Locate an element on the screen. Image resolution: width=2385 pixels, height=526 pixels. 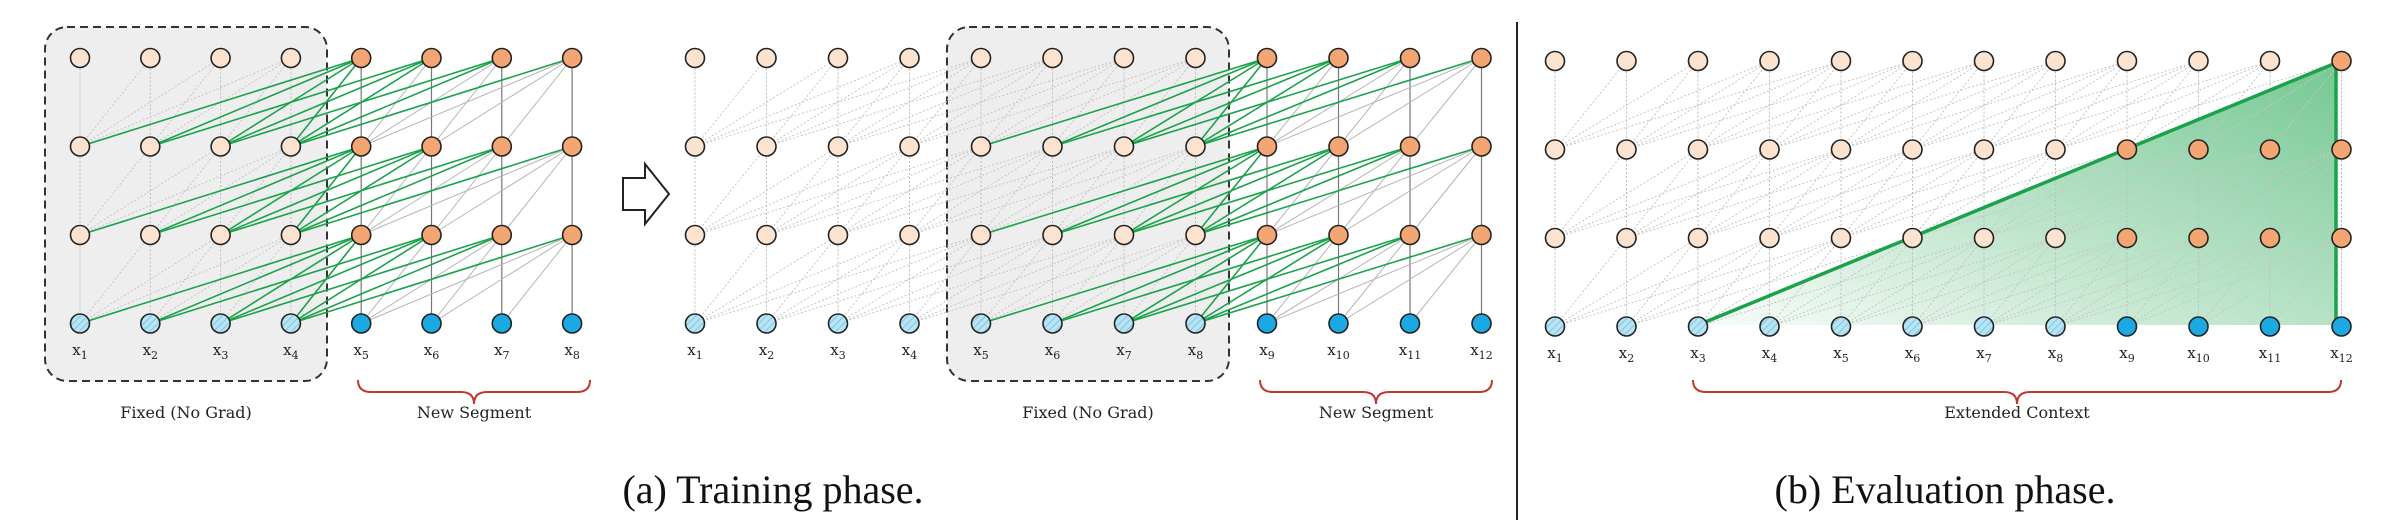
token-labels: x1 x2 x3 x4 x5 x6 x7 x8 is located at coordinates (326, 351).